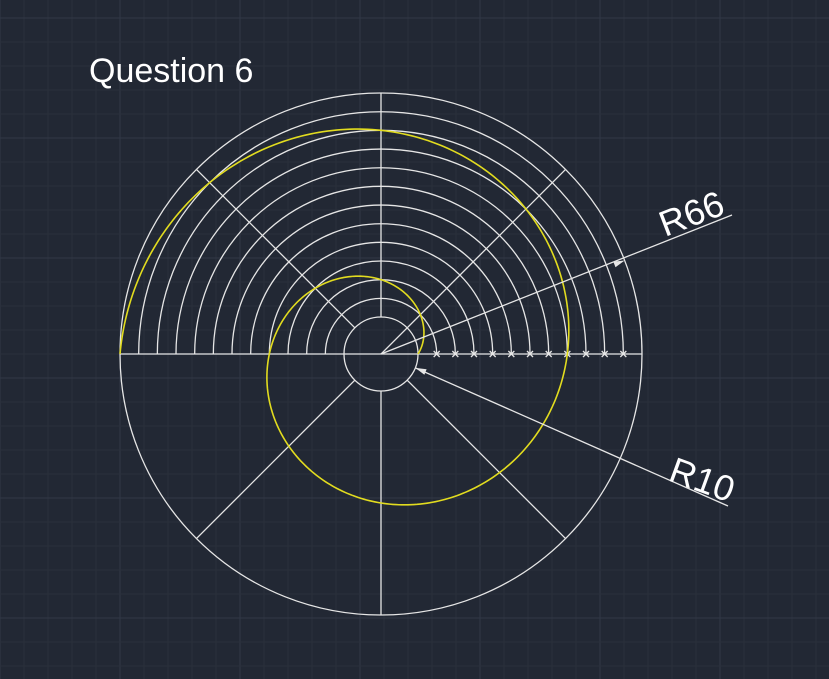 The height and width of the screenshot is (679, 829). Describe the element at coordinates (619, 264) in the screenshot. I see `r66-arrowhead` at that location.